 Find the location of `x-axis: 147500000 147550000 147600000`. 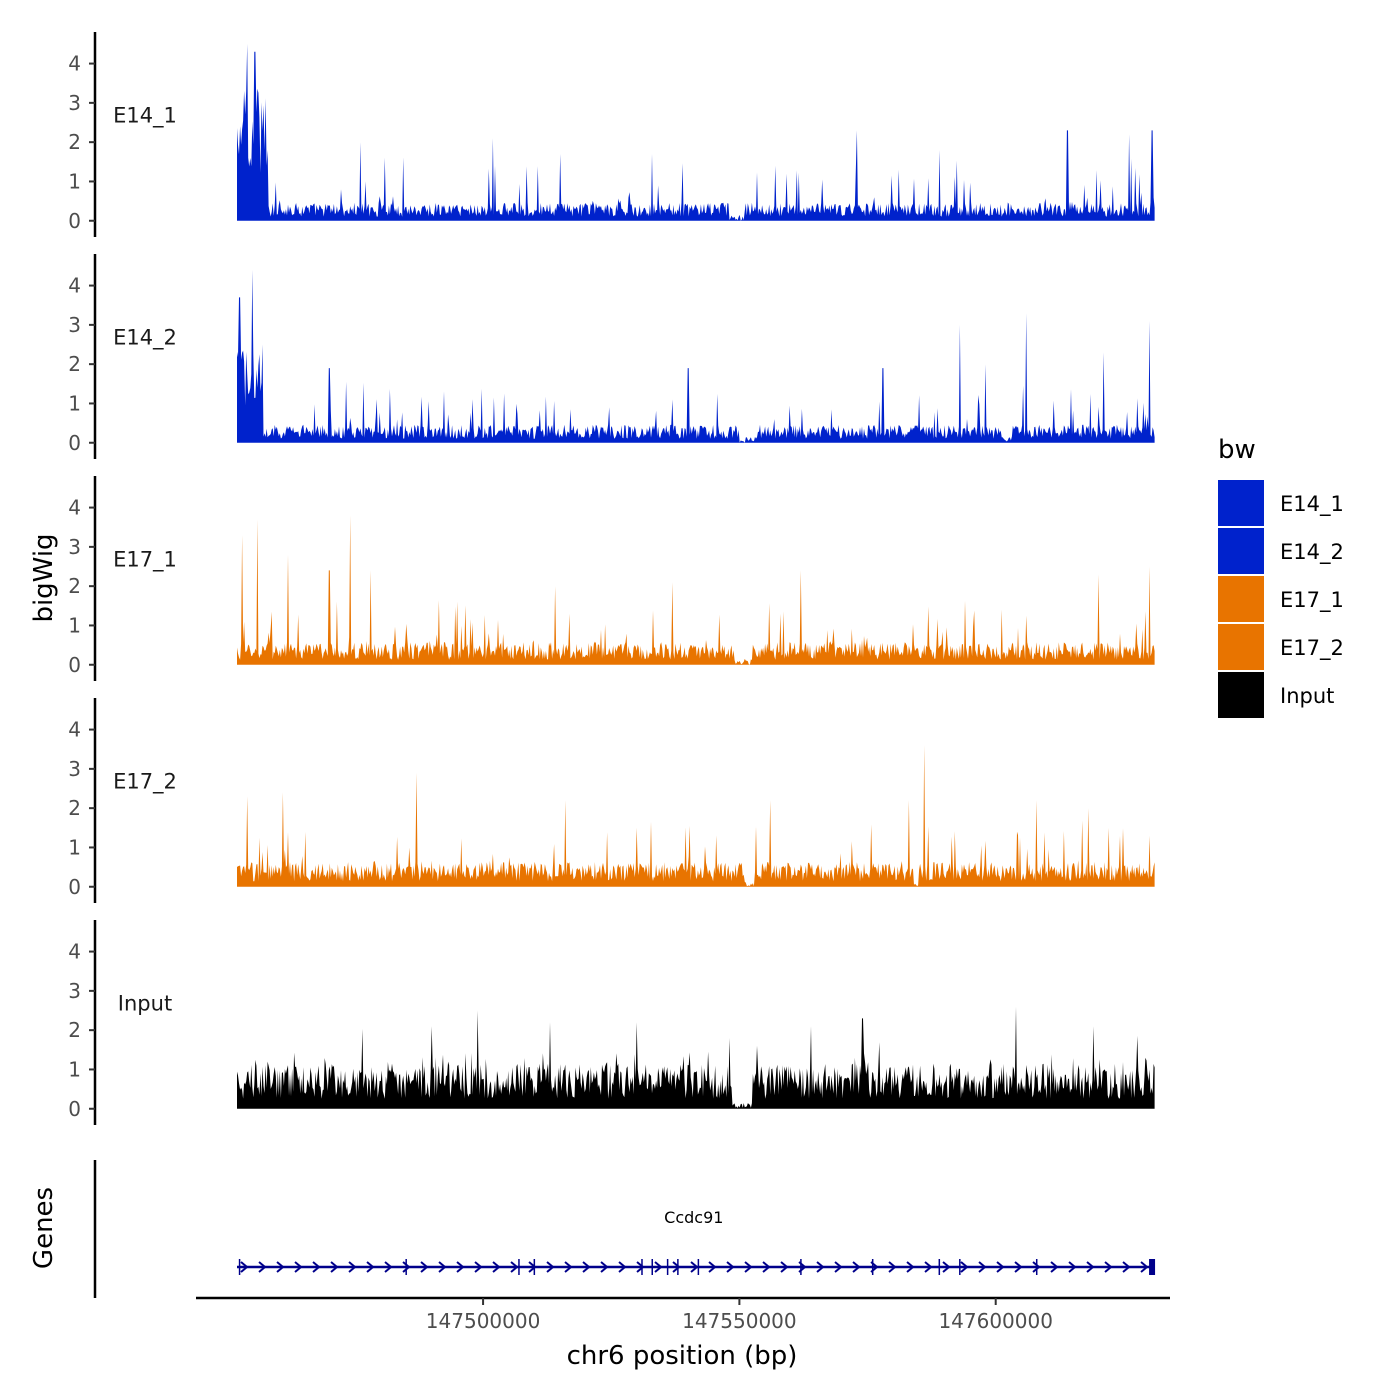

x-axis: 147500000 147550000 147600000 is located at coordinates (683, 1314).